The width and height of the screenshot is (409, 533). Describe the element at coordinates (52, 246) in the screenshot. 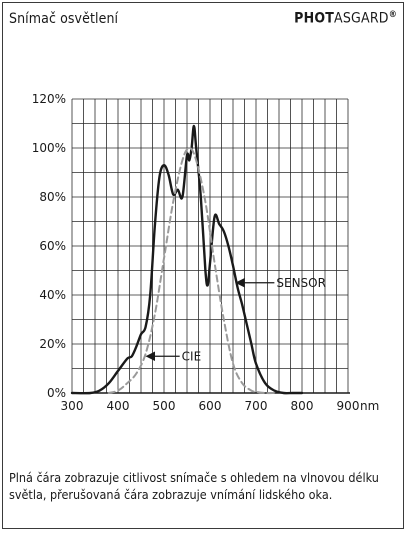

I see `y-tick-label: 60%` at that location.